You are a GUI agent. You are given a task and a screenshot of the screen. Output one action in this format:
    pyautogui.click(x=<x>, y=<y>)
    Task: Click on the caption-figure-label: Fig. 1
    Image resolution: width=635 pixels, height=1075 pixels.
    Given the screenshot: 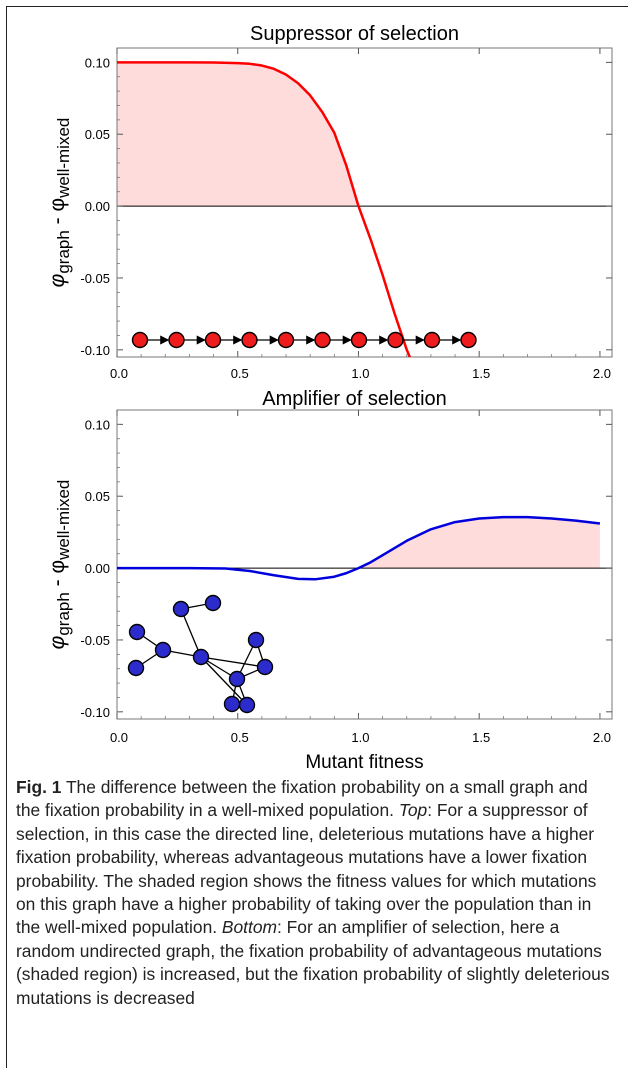 What is the action you would take?
    pyautogui.click(x=39, y=787)
    